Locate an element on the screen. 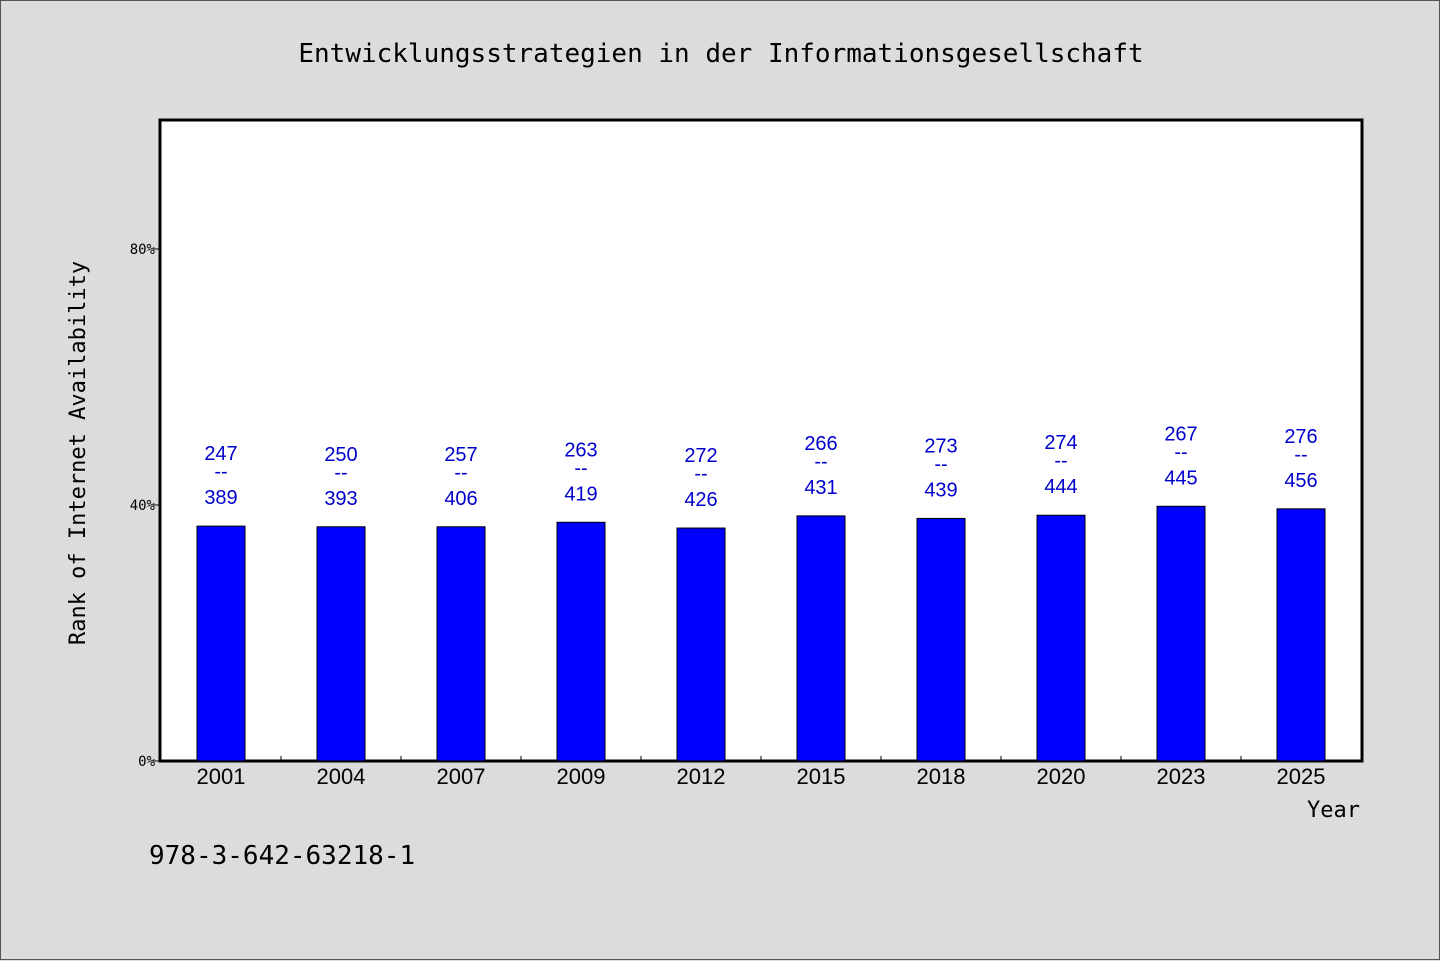 This screenshot has width=1440, height=961. x-tick-label: 2020 is located at coordinates (1061, 776).